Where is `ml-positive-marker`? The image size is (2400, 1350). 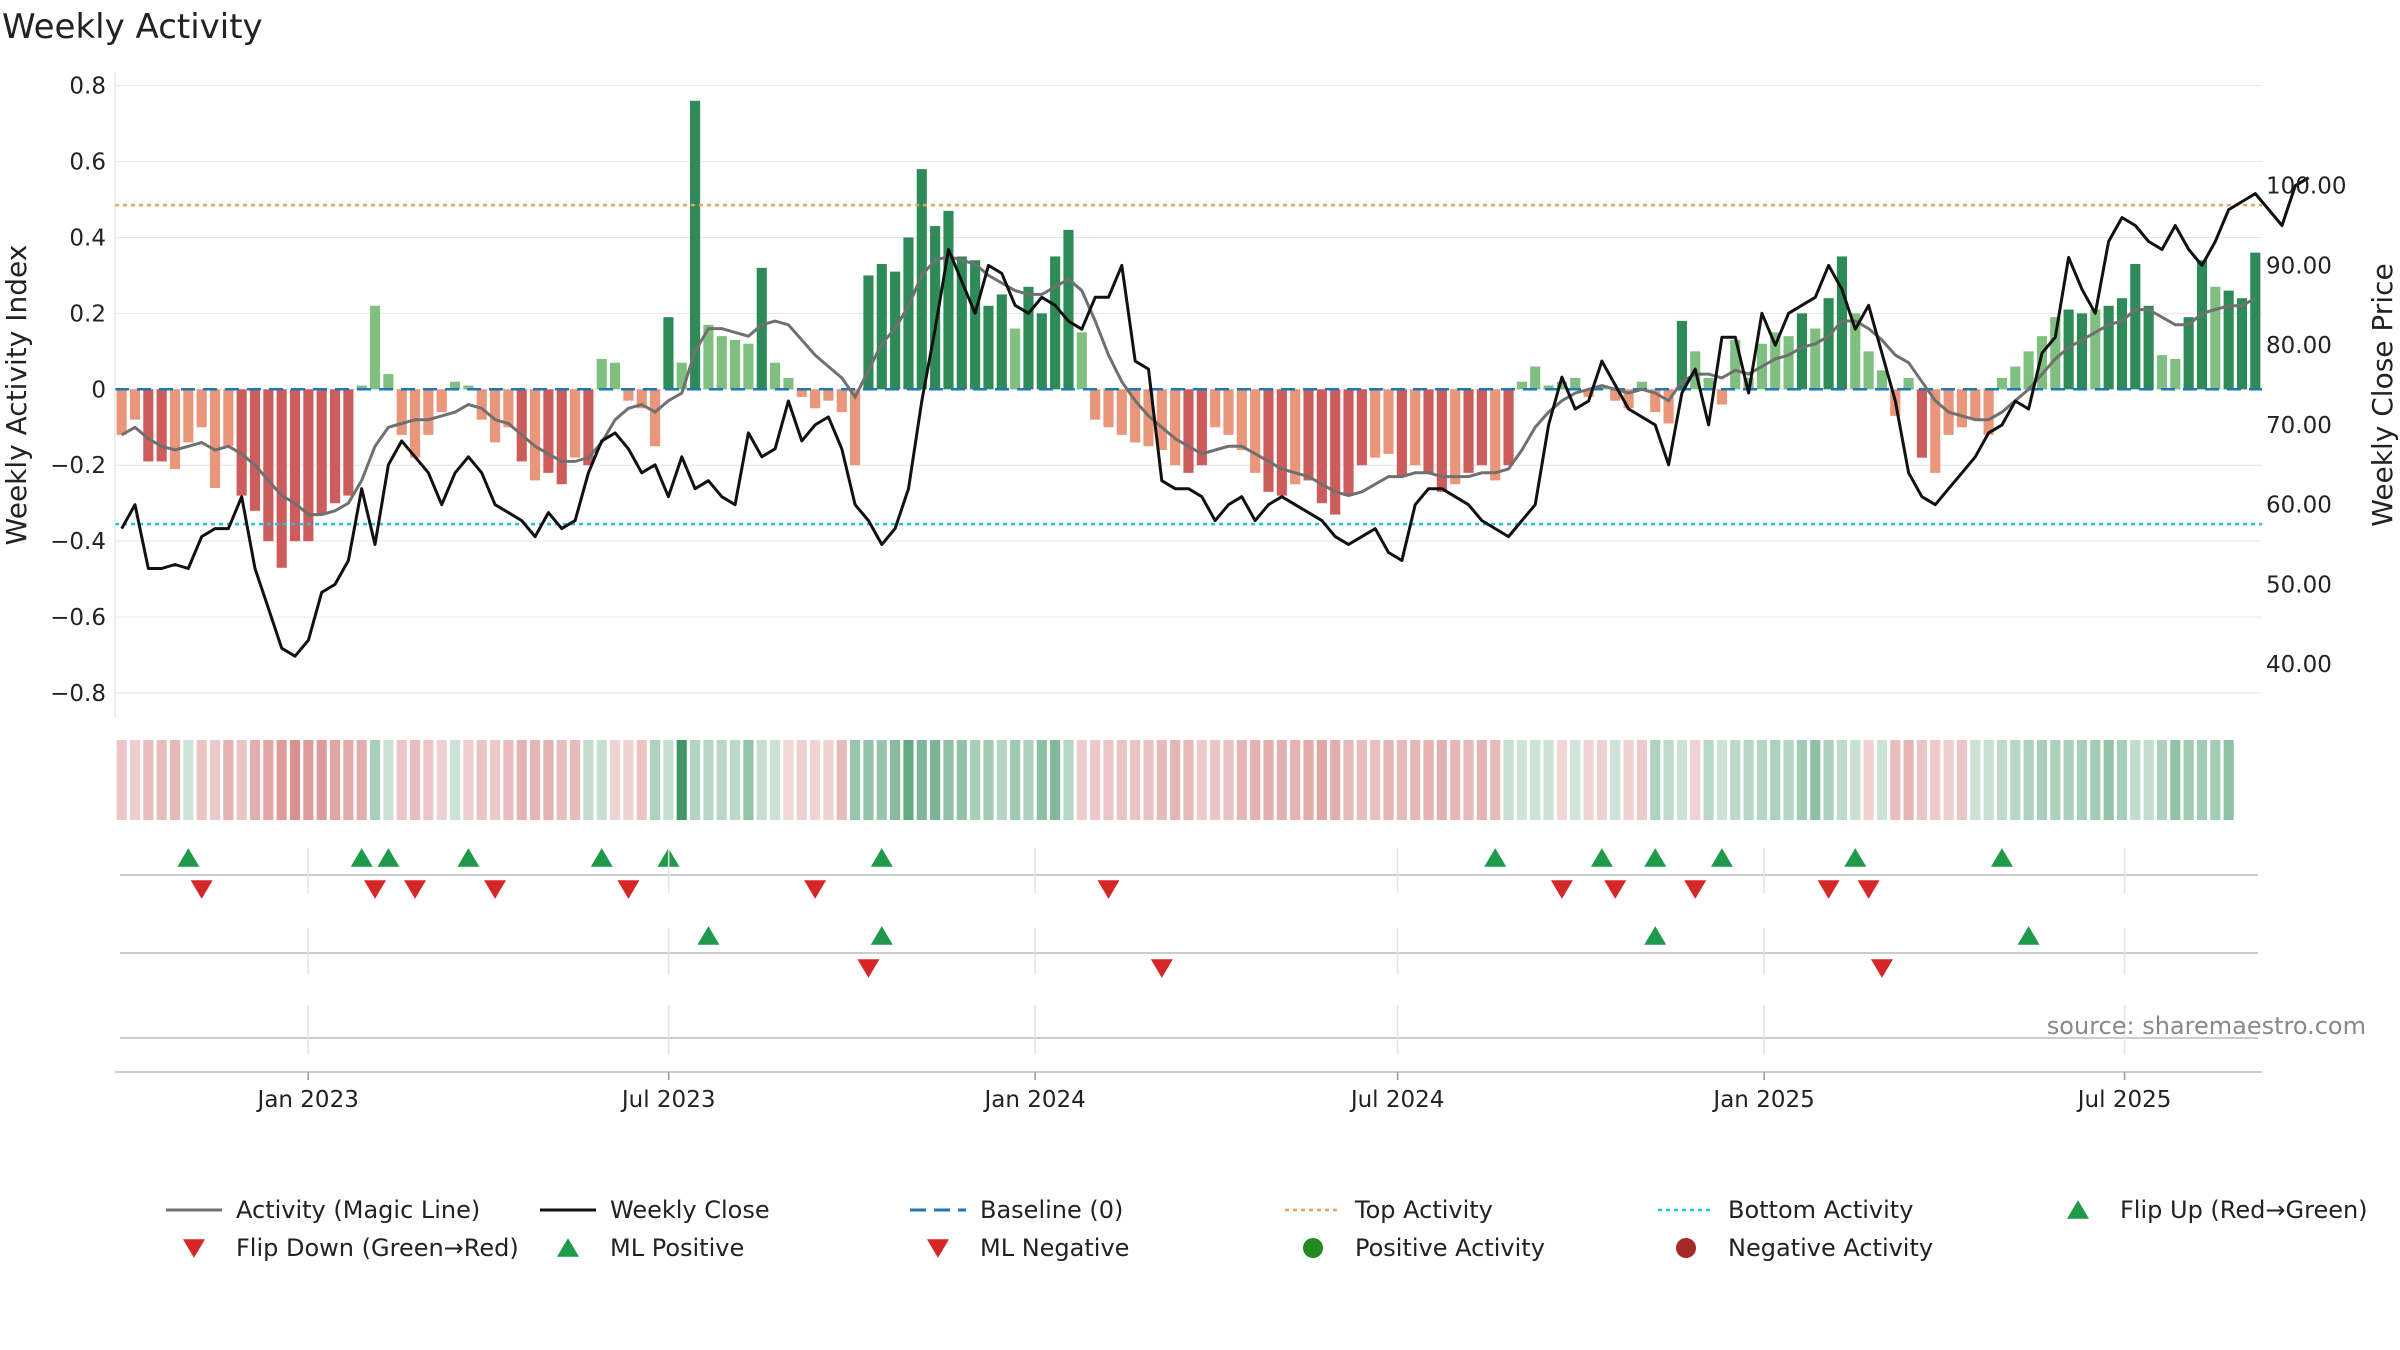 ml-positive-marker is located at coordinates (1655, 935).